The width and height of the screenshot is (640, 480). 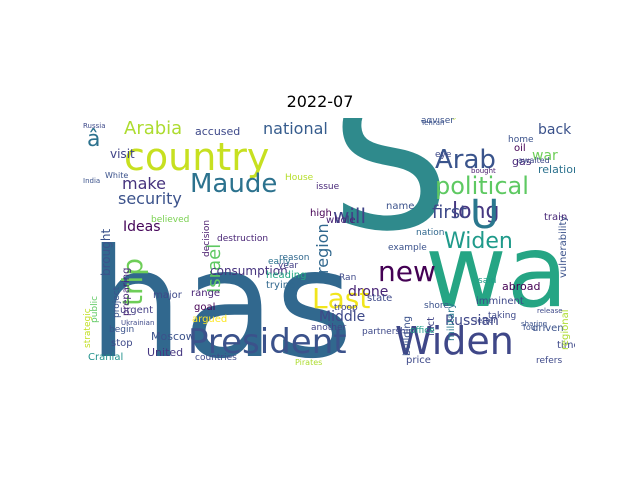 I want to click on word-pirates: Pirates, so click(x=308, y=362).